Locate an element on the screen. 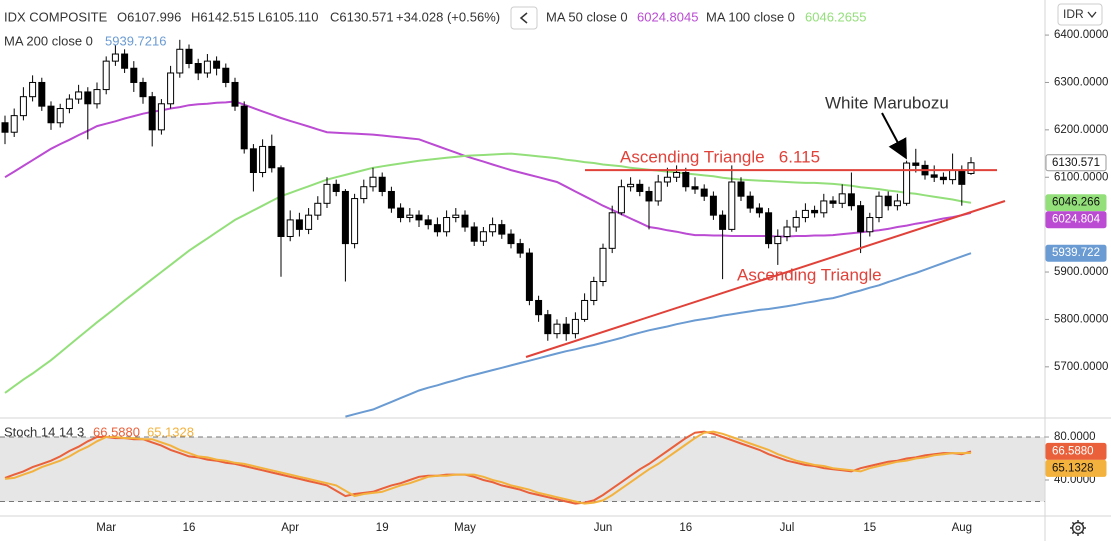  legend-name: MA 200 close 0 is located at coordinates (48, 40).